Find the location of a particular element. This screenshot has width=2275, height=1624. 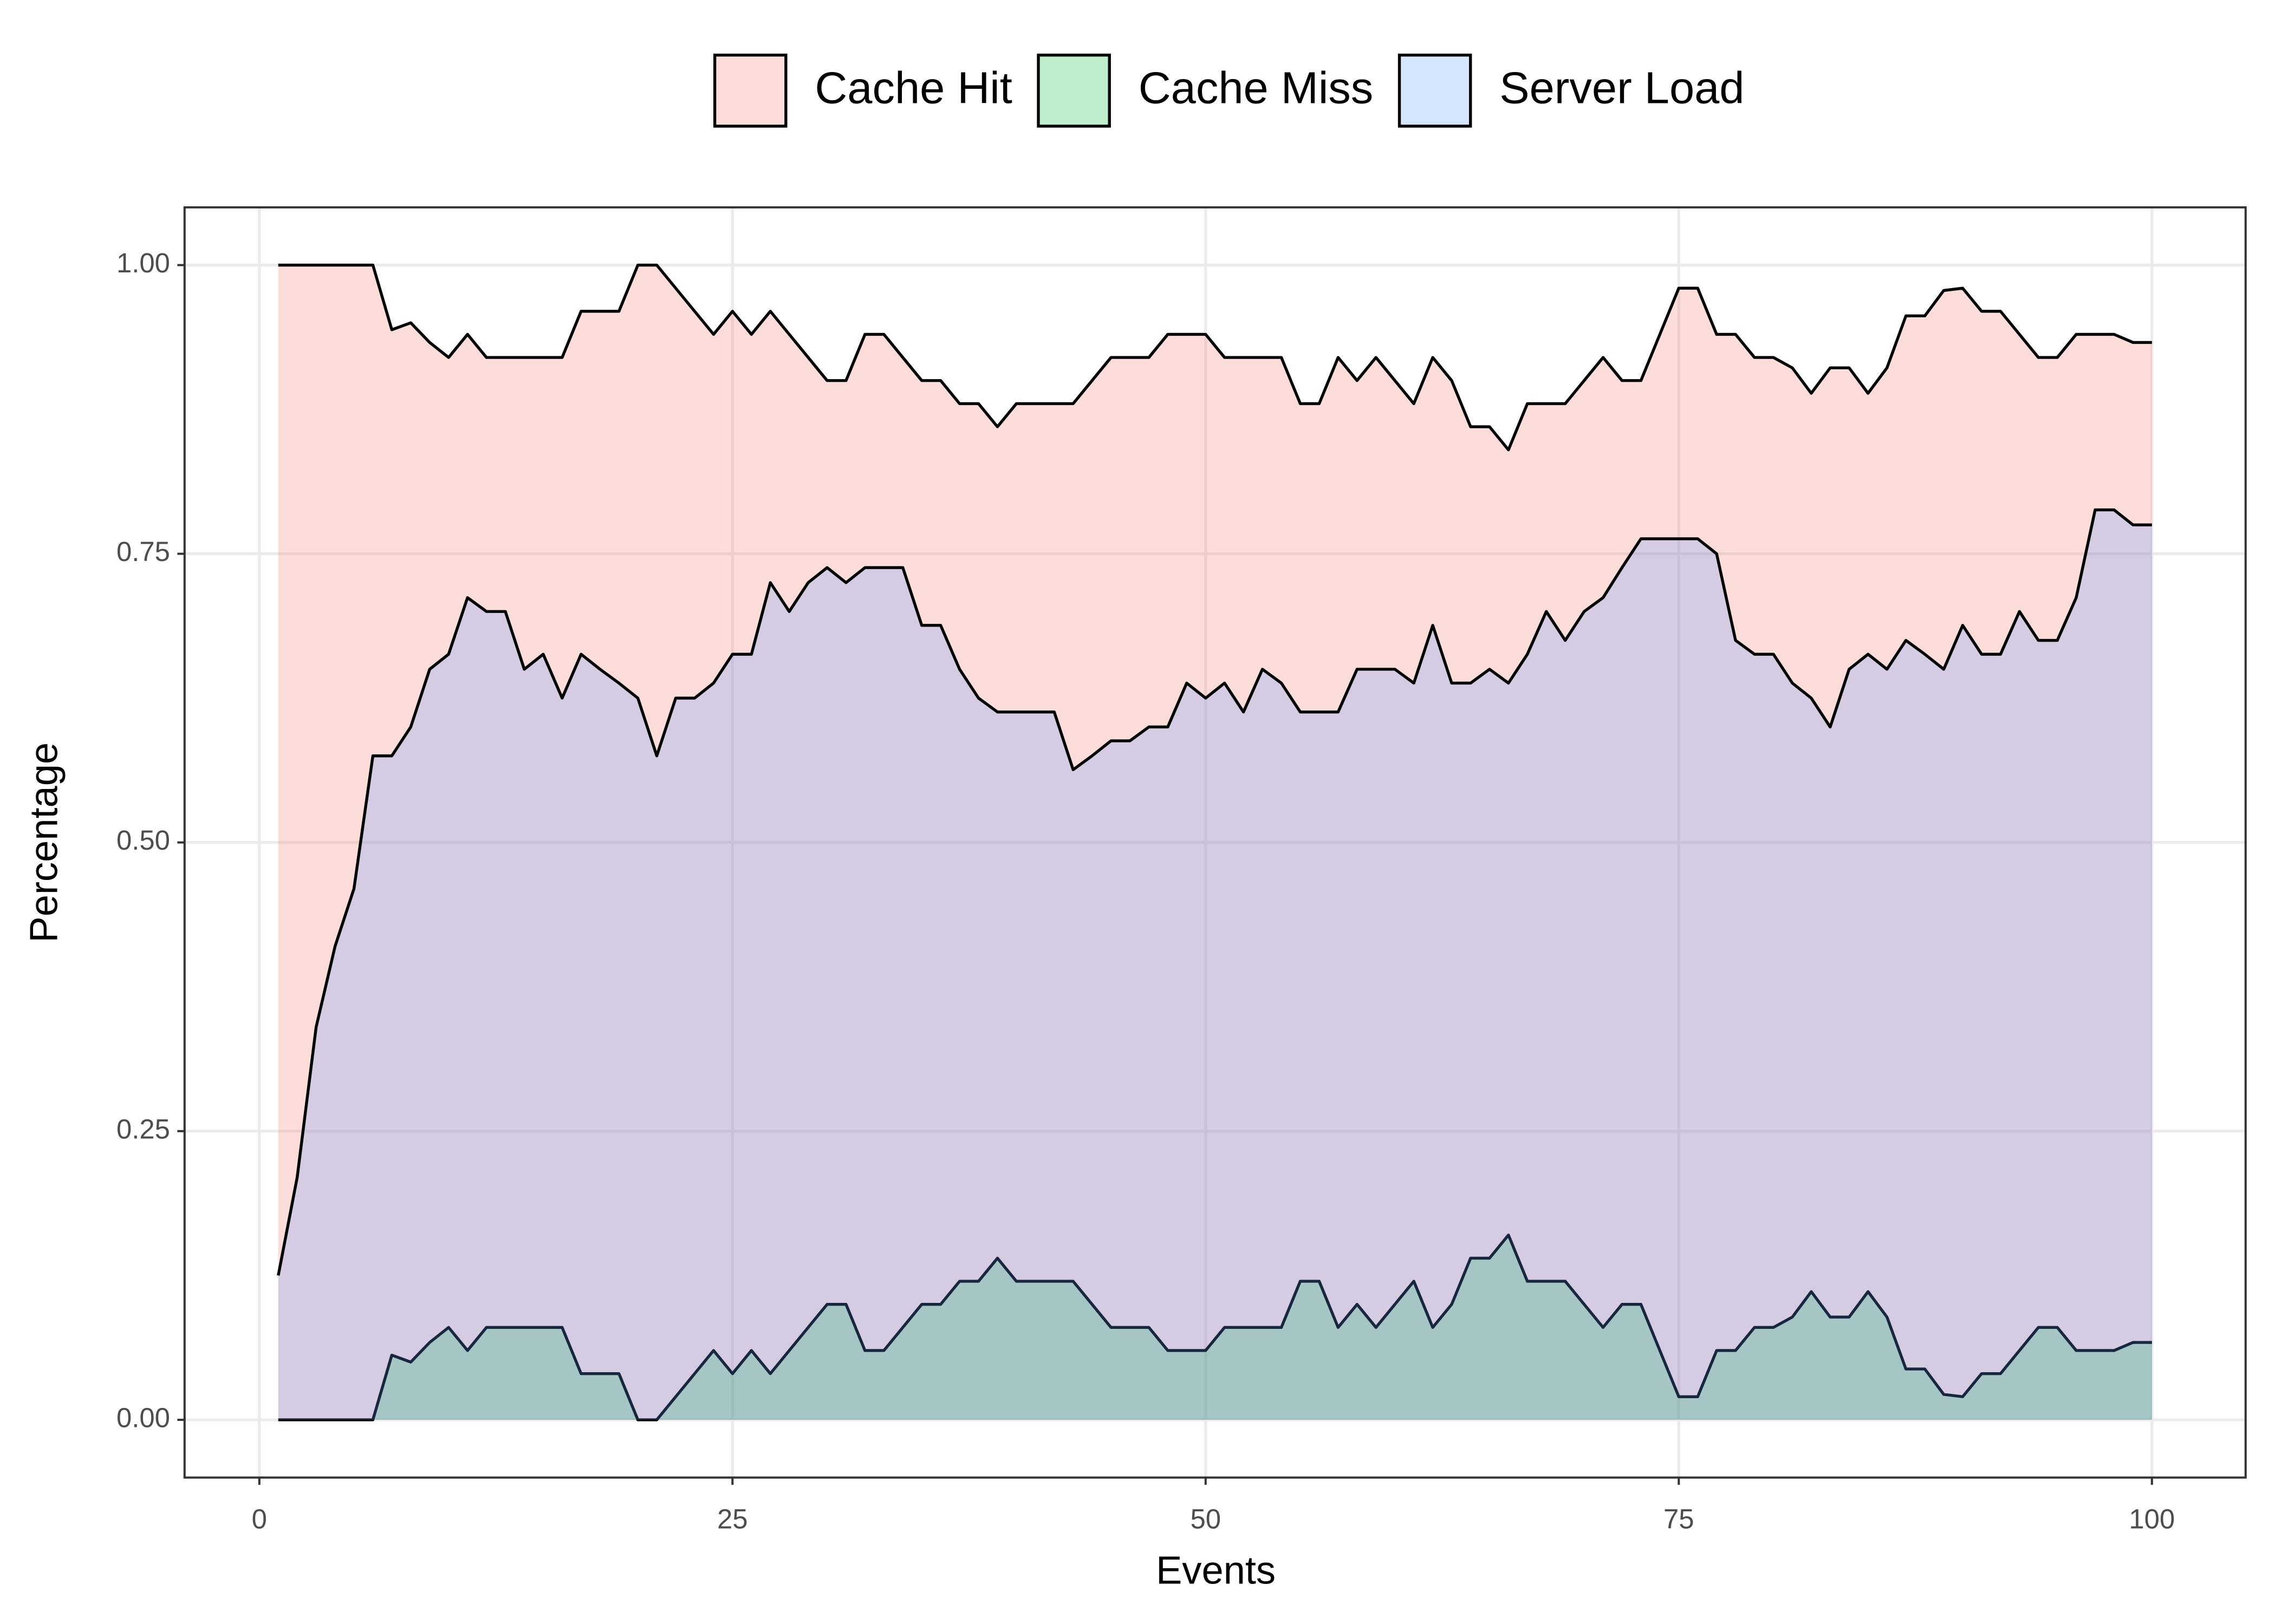

x-tick-label: 100 is located at coordinates (2152, 1518).